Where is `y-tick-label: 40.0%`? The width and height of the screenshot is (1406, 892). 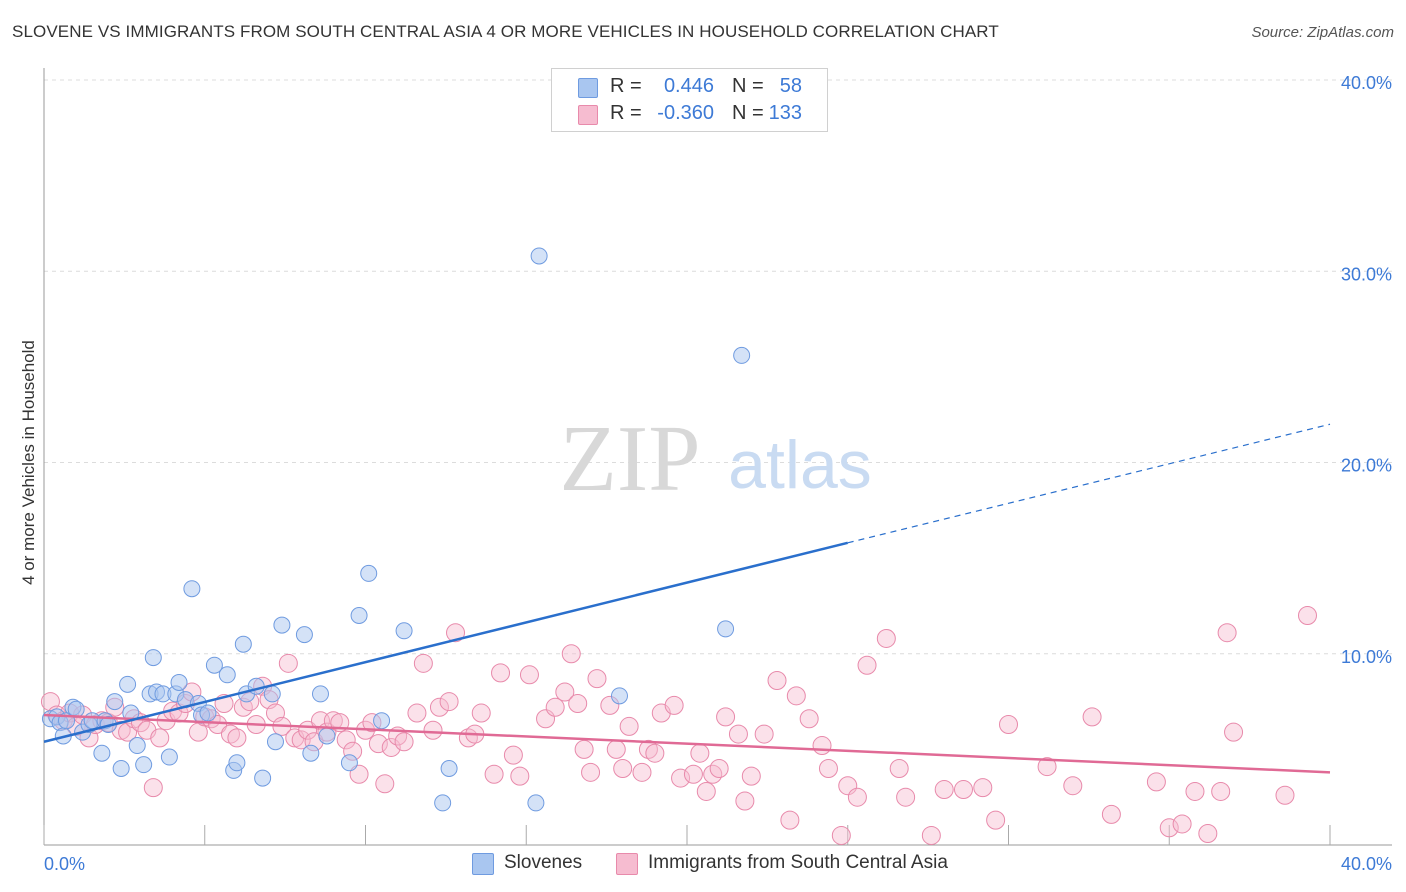 y-tick-label: 40.0% is located at coordinates (1366, 83).